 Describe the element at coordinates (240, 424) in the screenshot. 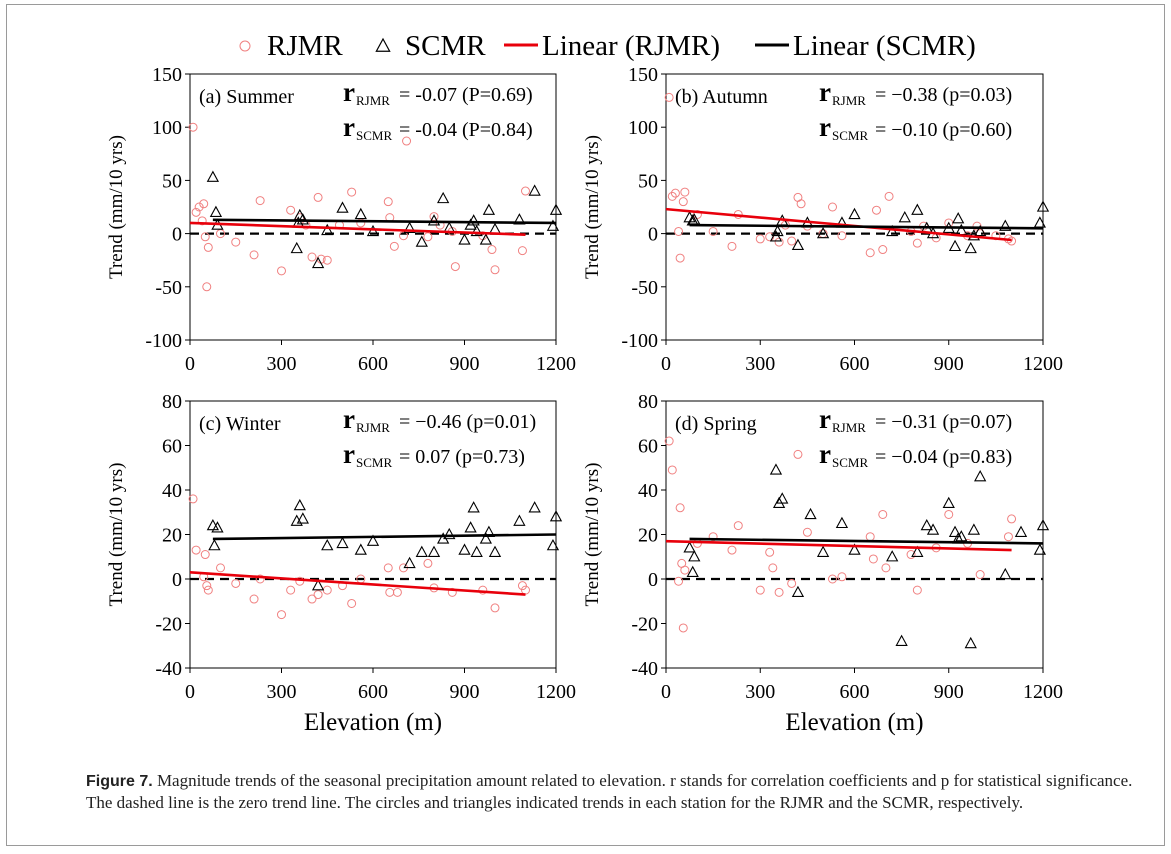

I see `panel-title: (c) Winter` at that location.